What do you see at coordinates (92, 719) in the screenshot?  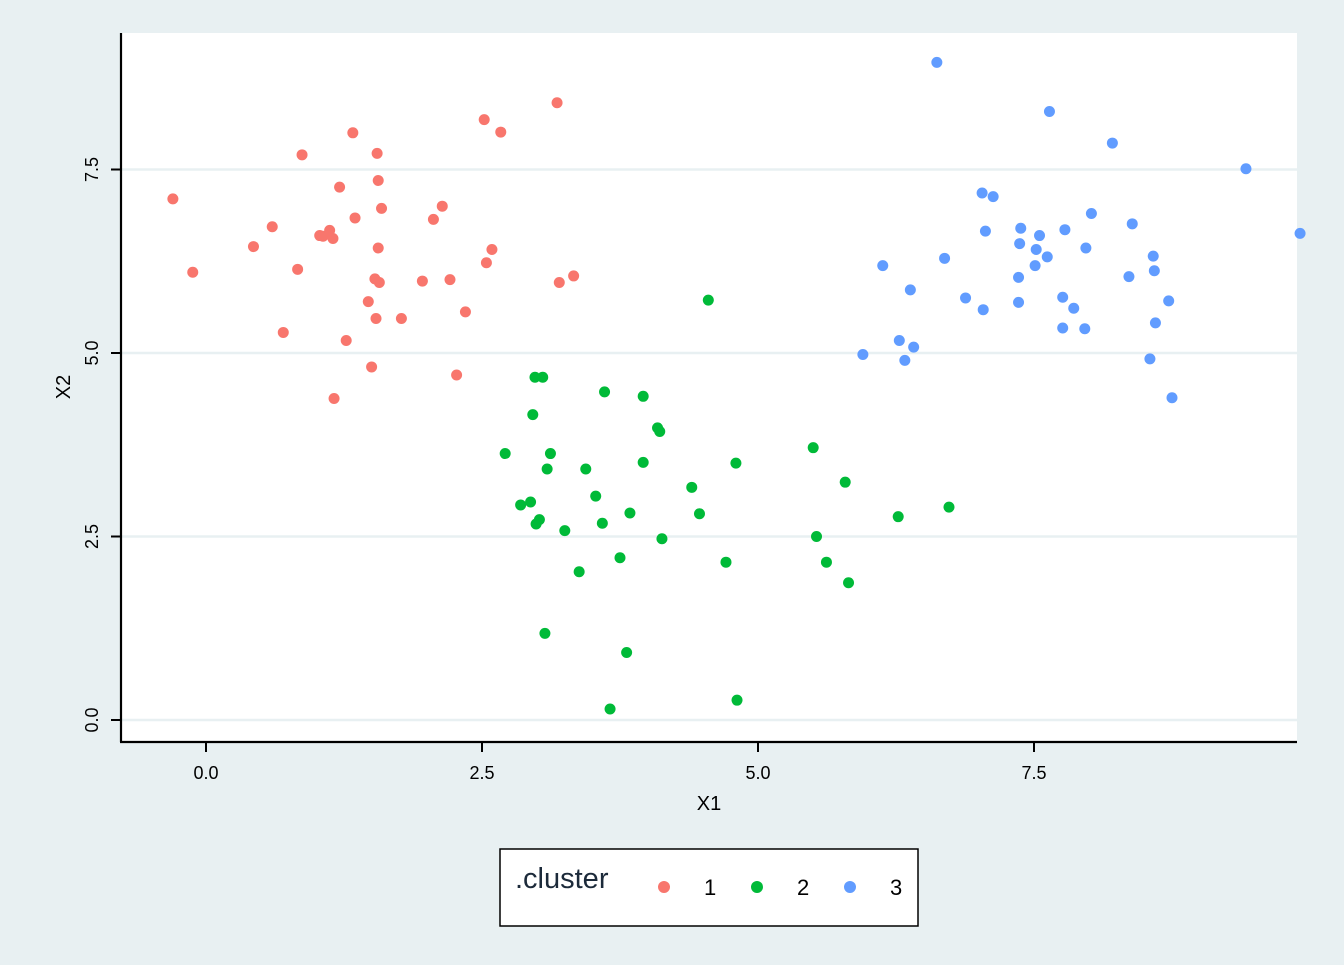 I see `y-tick-label: 0.0` at bounding box center [92, 719].